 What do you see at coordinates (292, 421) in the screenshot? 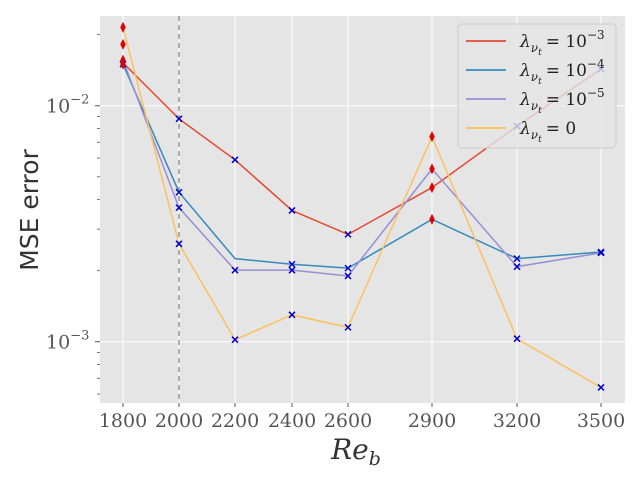
I see `x-tick-label: 2400` at bounding box center [292, 421].